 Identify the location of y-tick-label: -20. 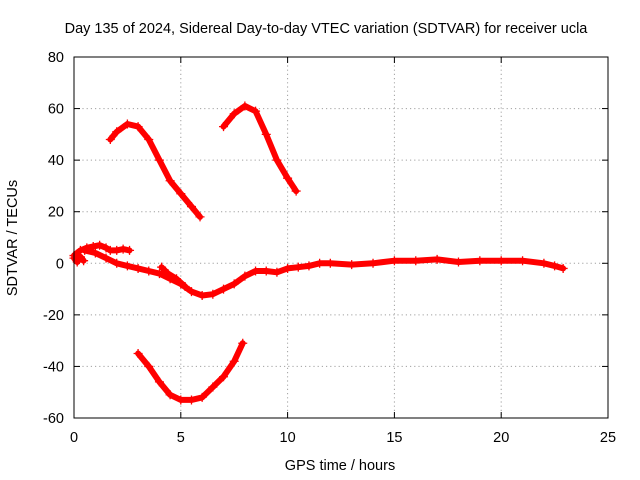
(53, 316).